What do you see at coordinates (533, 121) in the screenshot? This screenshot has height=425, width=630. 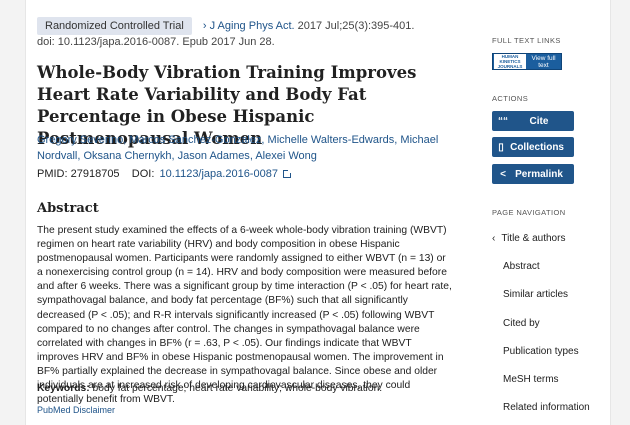 I see `cite-button: ““ Cite` at bounding box center [533, 121].